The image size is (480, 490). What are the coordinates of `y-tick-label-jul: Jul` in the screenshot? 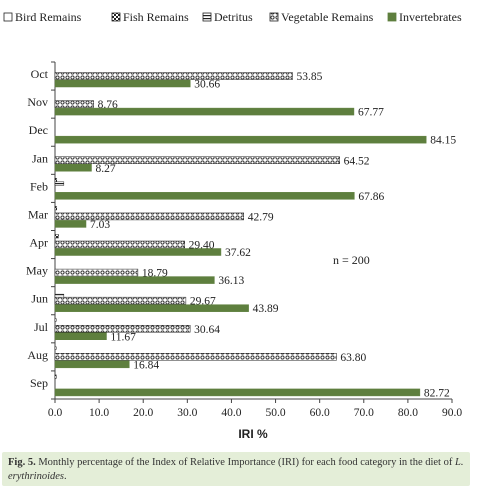 It's located at (41, 327).